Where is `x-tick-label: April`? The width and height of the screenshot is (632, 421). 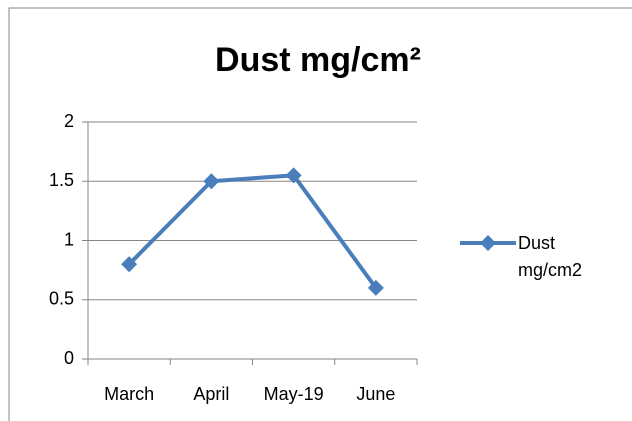
x-tick-label: April is located at coordinates (211, 394).